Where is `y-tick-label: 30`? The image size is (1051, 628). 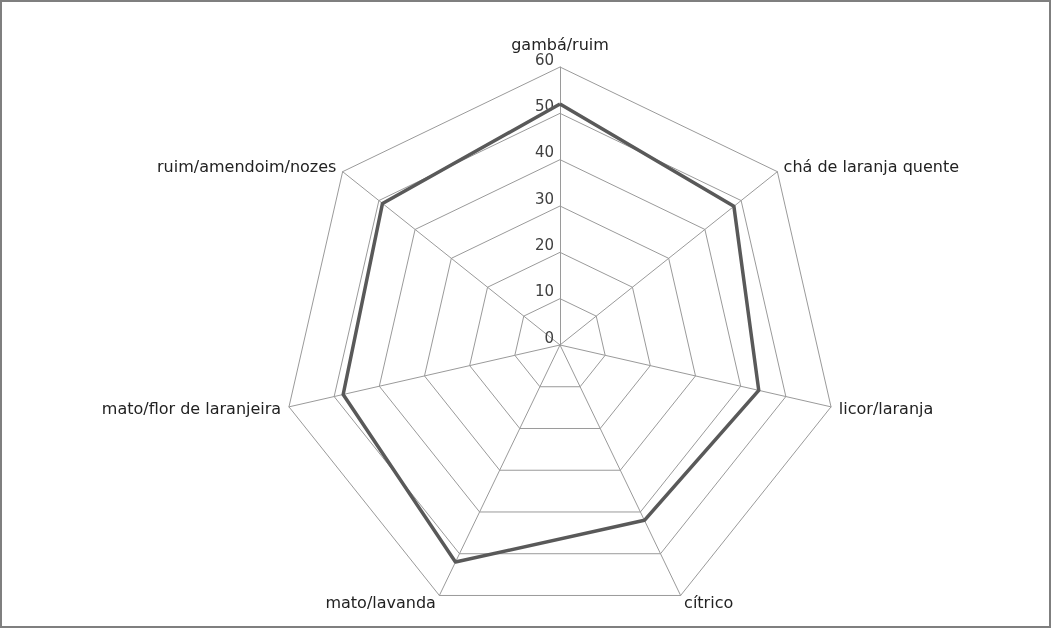
y-tick-label: 30 is located at coordinates (544, 198).